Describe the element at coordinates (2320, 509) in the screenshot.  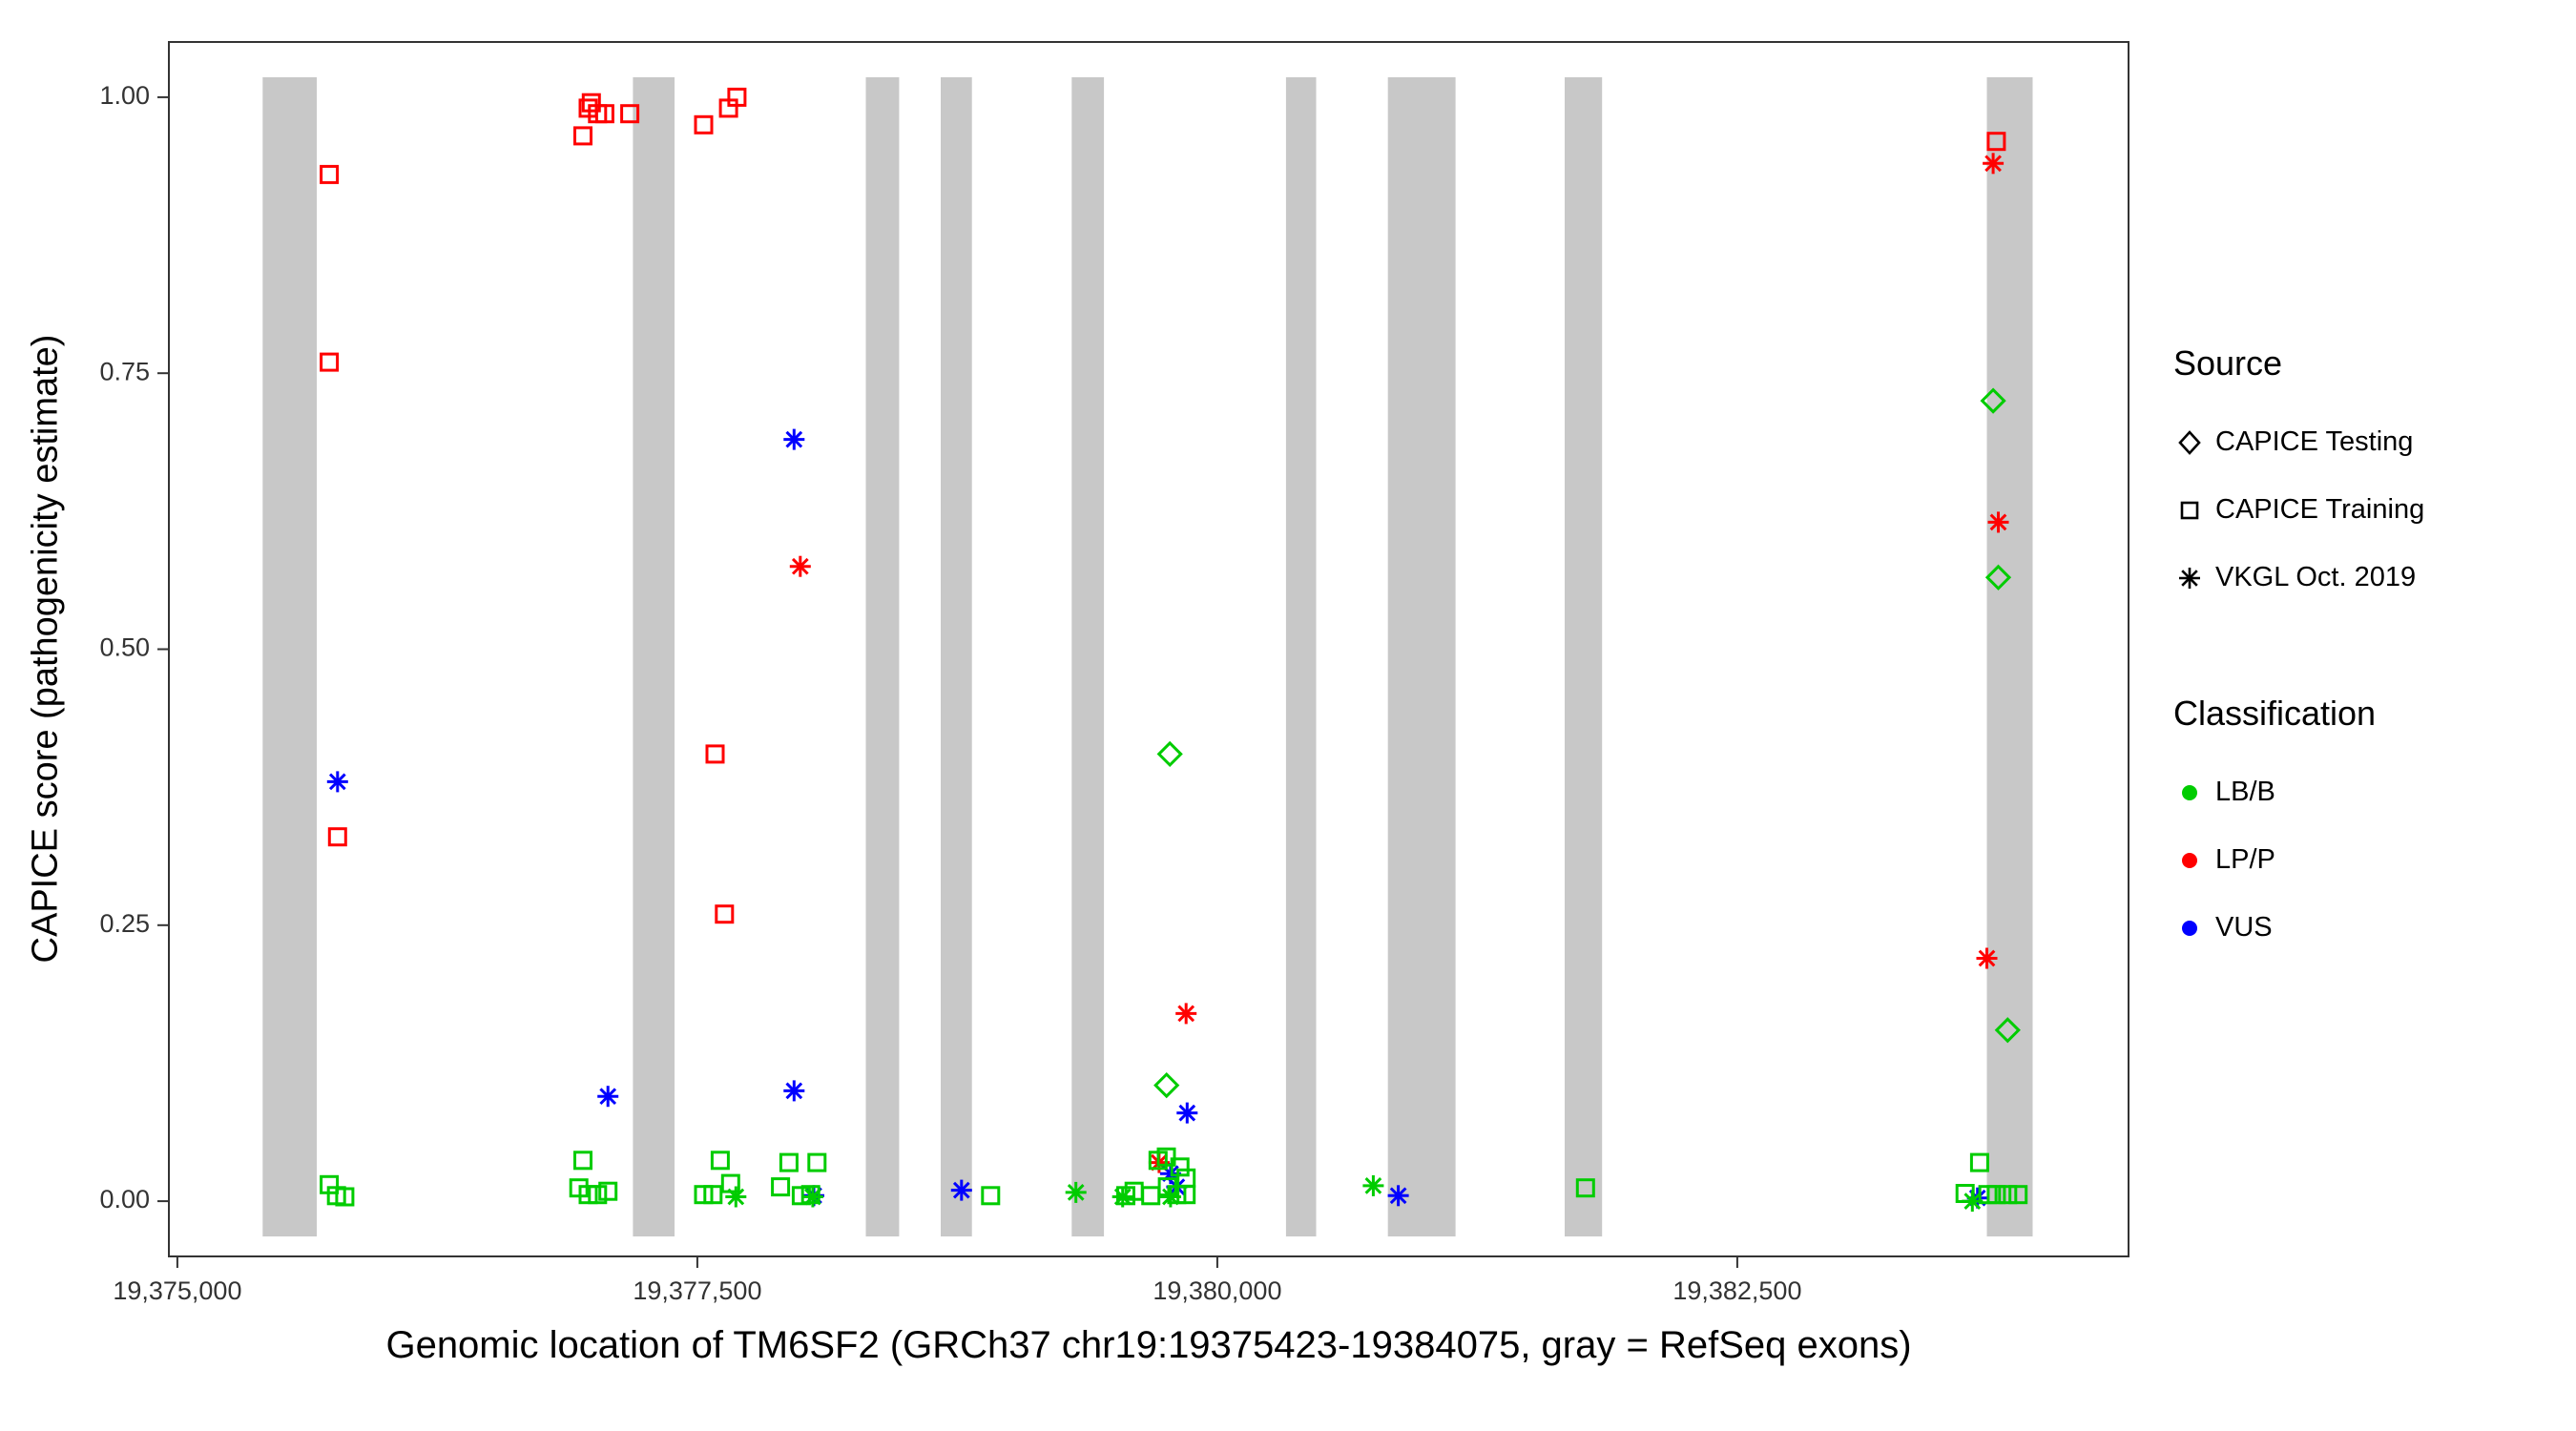
I see `legend-label: CAPICE Training` at that location.